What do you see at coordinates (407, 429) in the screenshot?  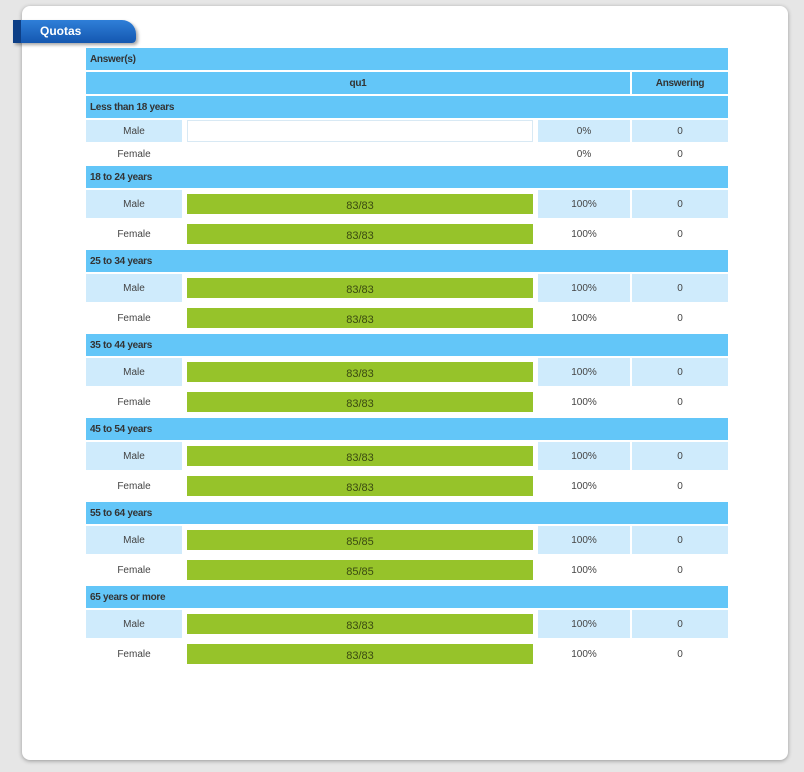 I see `age-group-header: 45 to 54 years` at bounding box center [407, 429].